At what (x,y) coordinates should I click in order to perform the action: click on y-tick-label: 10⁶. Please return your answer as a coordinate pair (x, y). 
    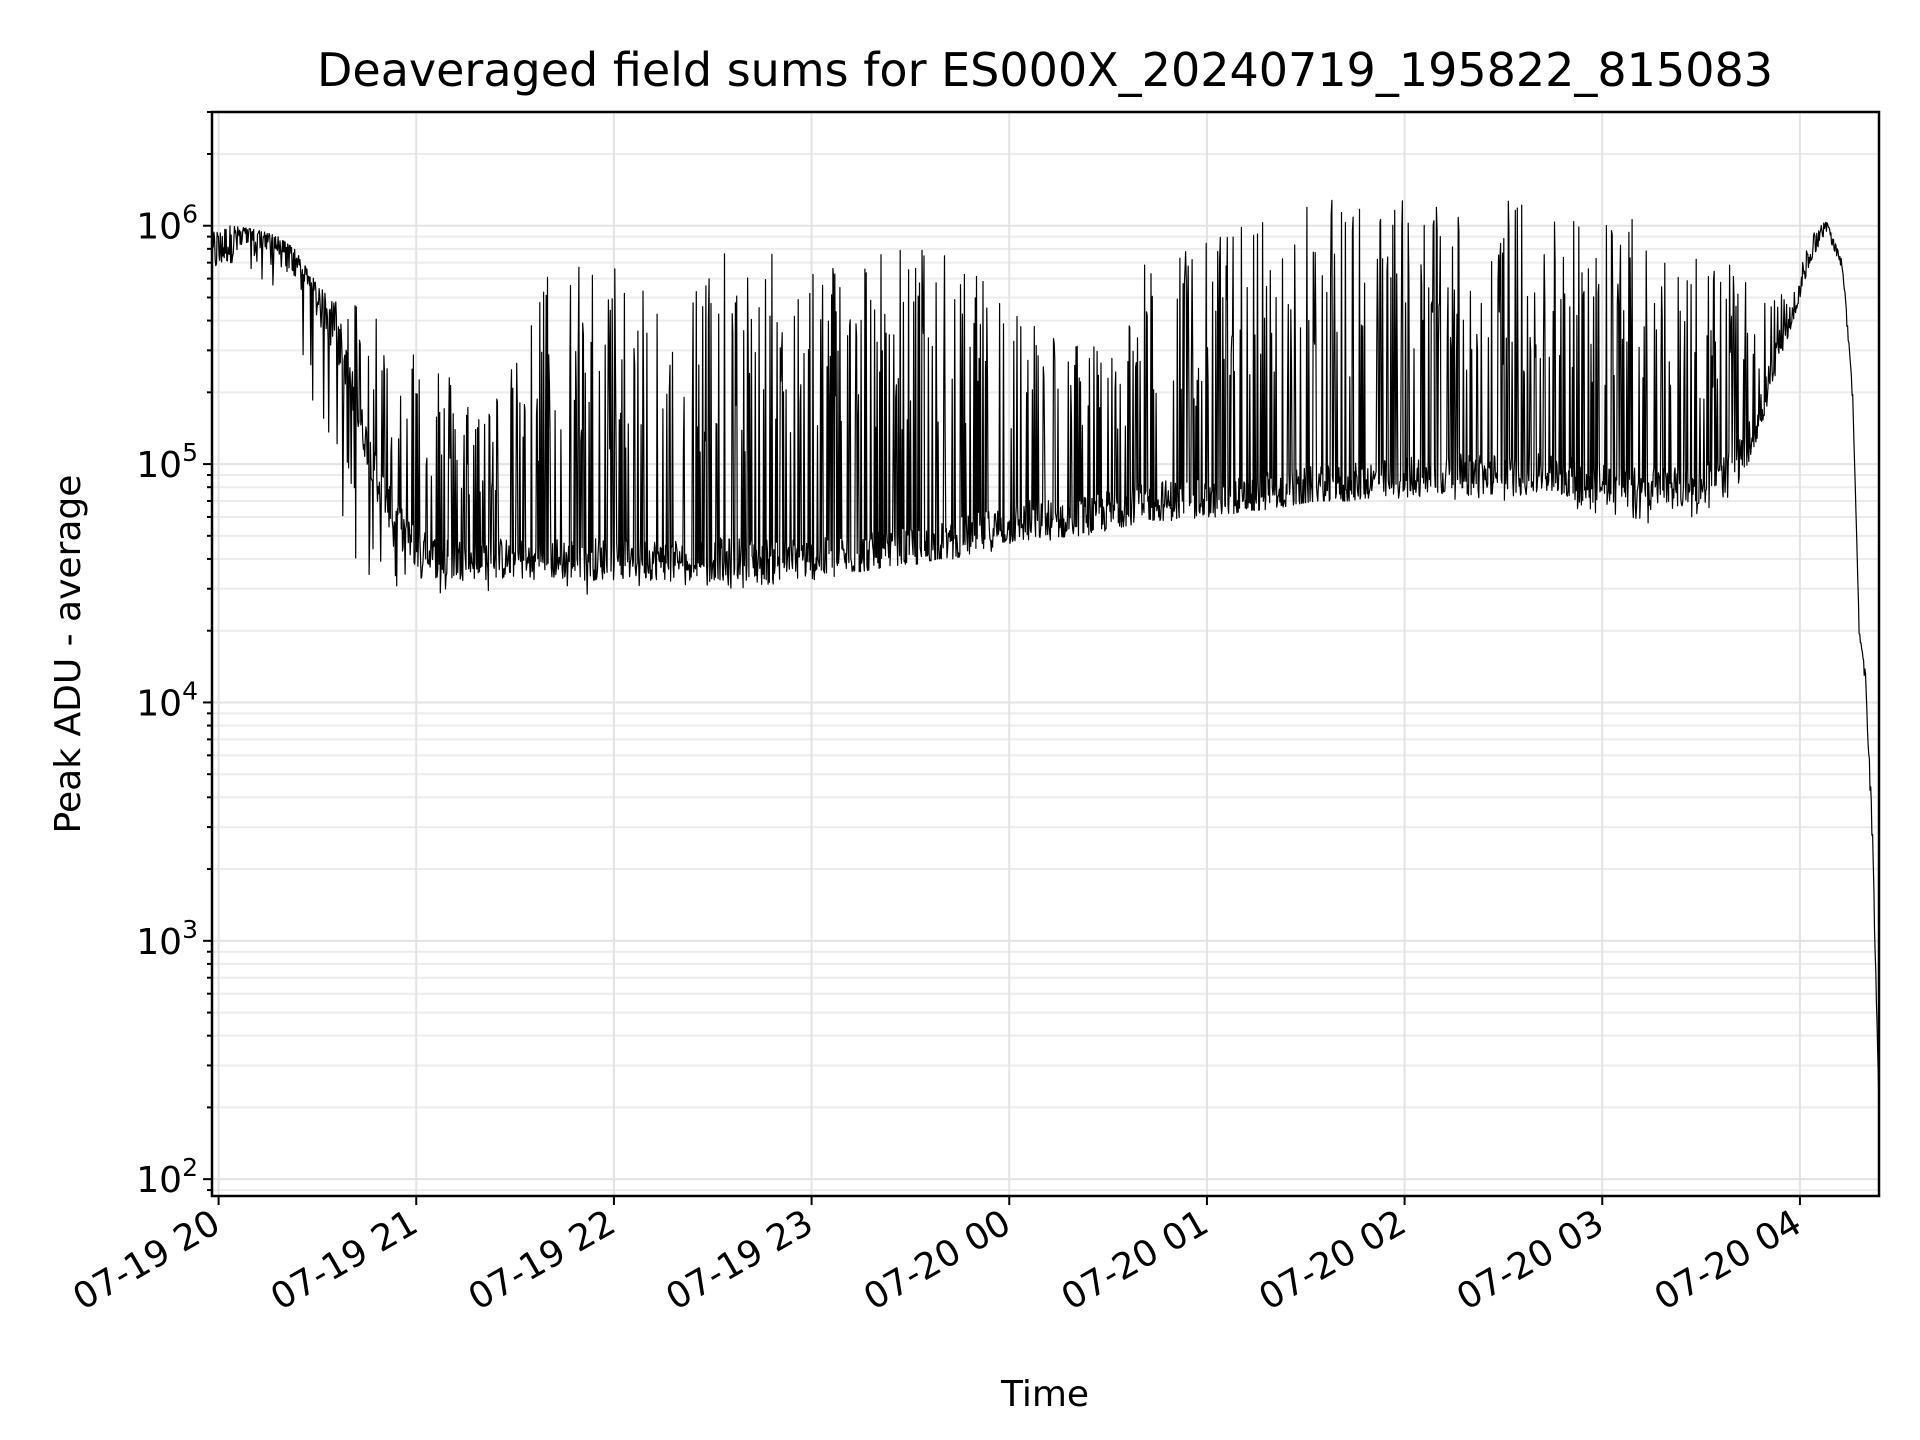
    Looking at the image, I should click on (167, 224).